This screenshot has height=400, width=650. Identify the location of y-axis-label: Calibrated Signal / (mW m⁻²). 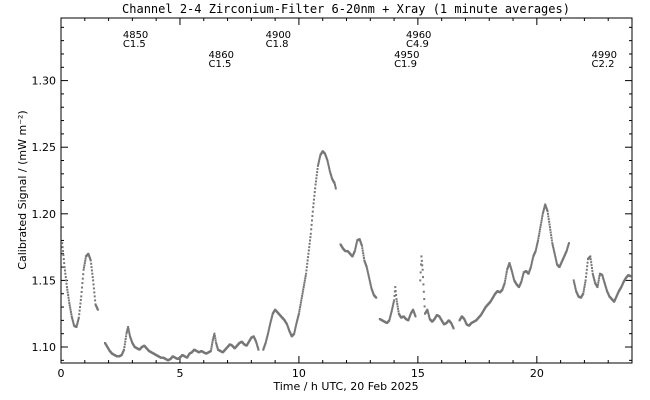
(22, 189).